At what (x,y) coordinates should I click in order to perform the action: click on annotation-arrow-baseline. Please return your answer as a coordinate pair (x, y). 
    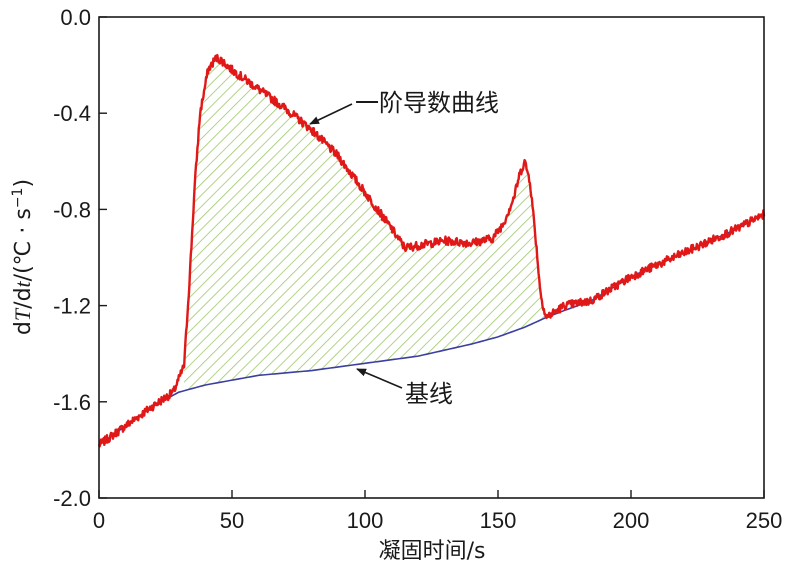
    Looking at the image, I should click on (379, 378).